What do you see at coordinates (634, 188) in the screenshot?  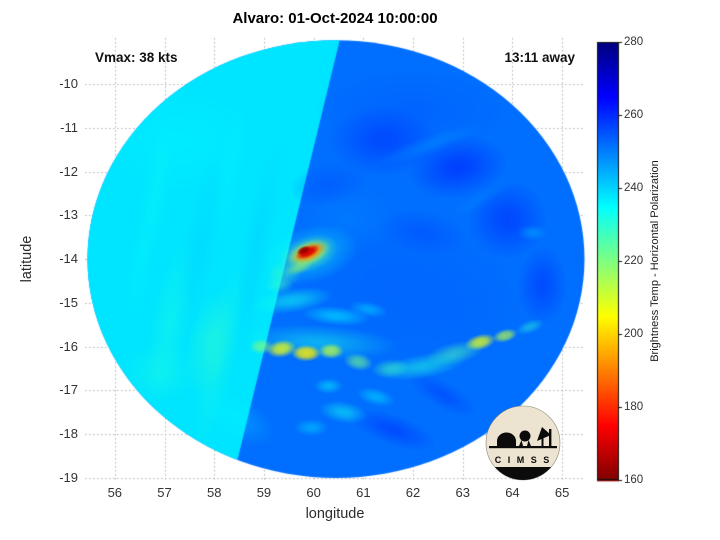 I see `colorbar-tick-label: 240` at bounding box center [634, 188].